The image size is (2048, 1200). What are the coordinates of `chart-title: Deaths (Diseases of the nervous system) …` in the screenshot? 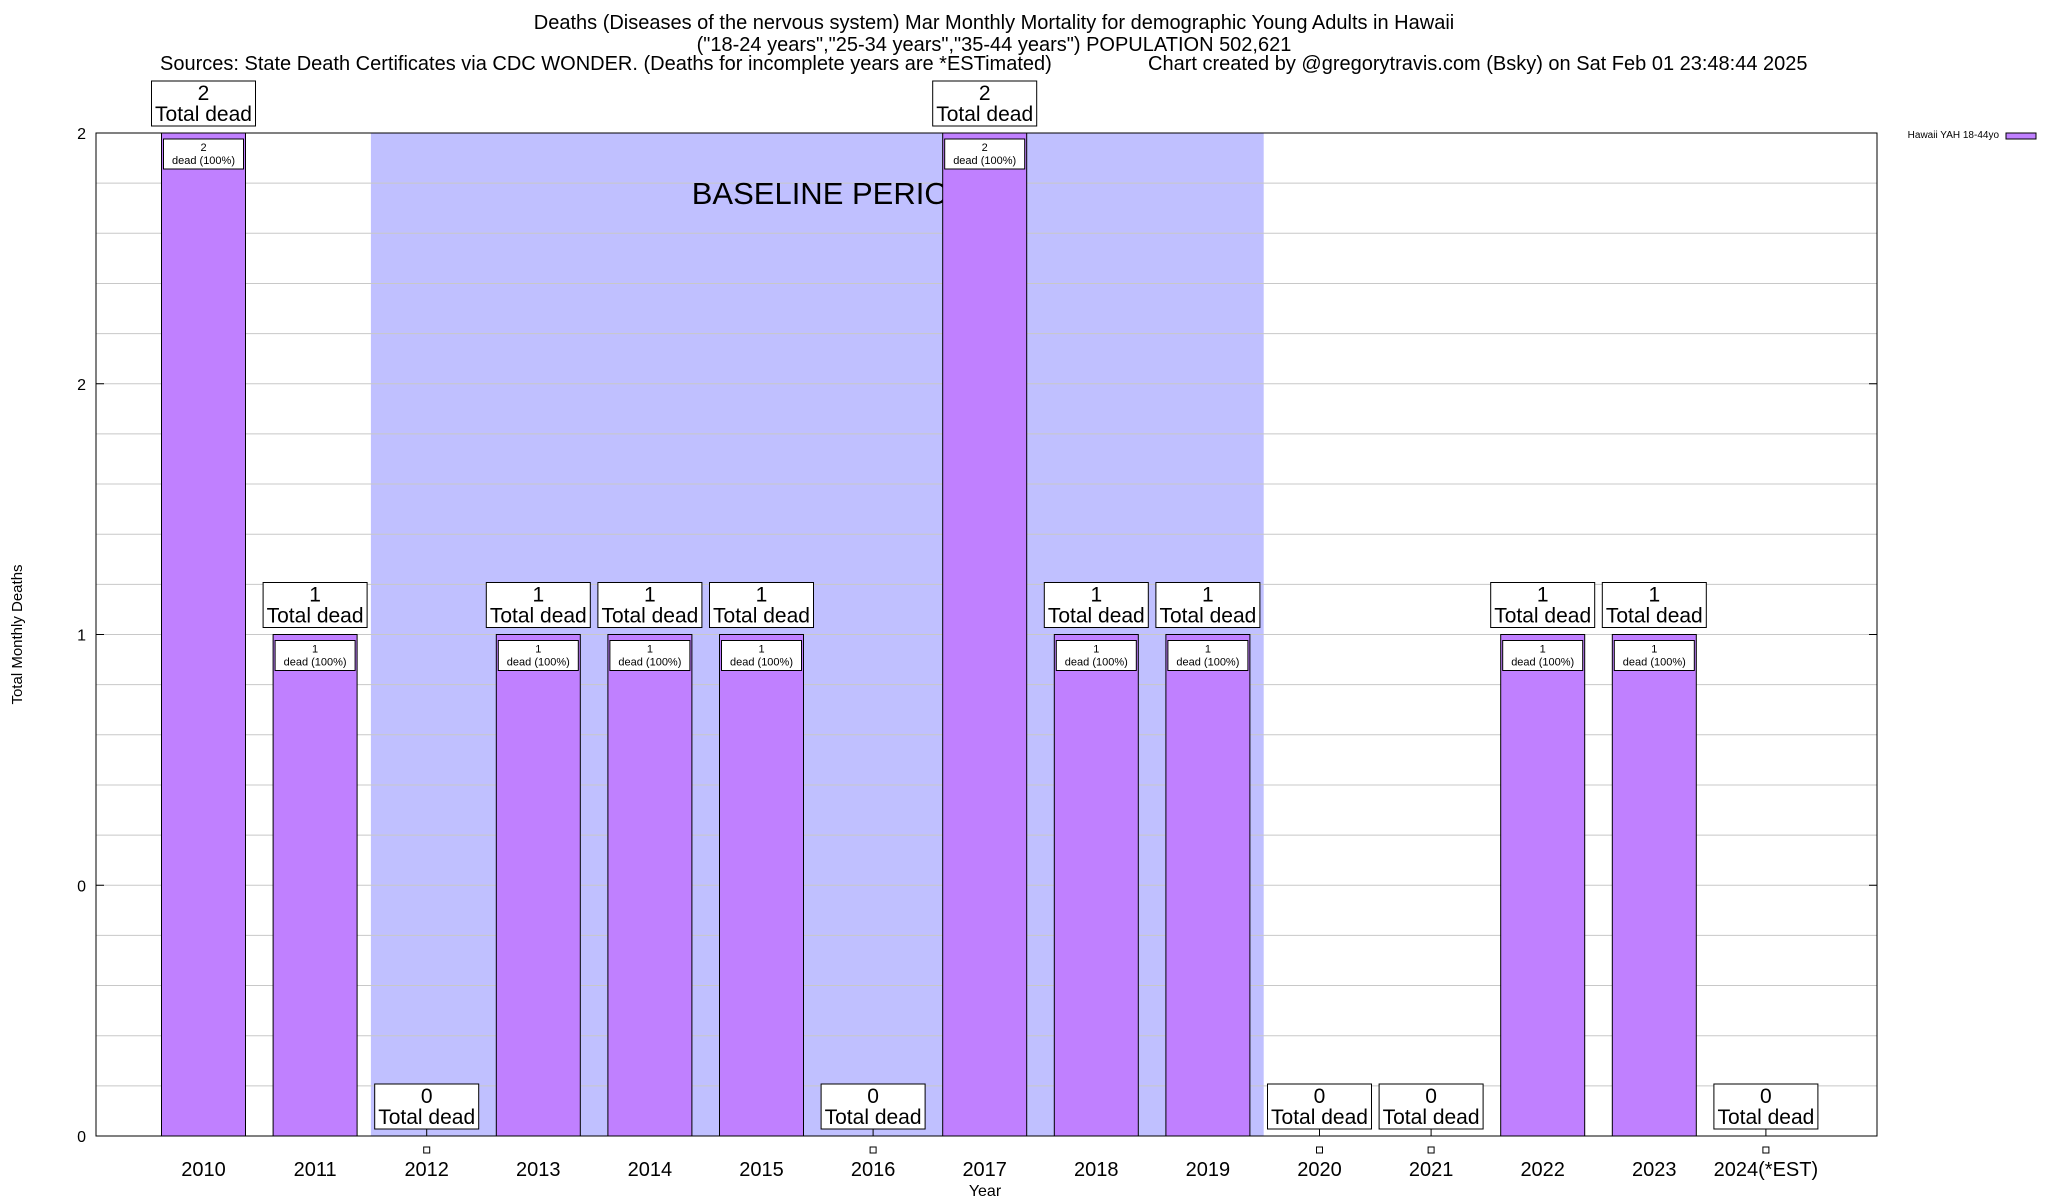 It's located at (994, 23).